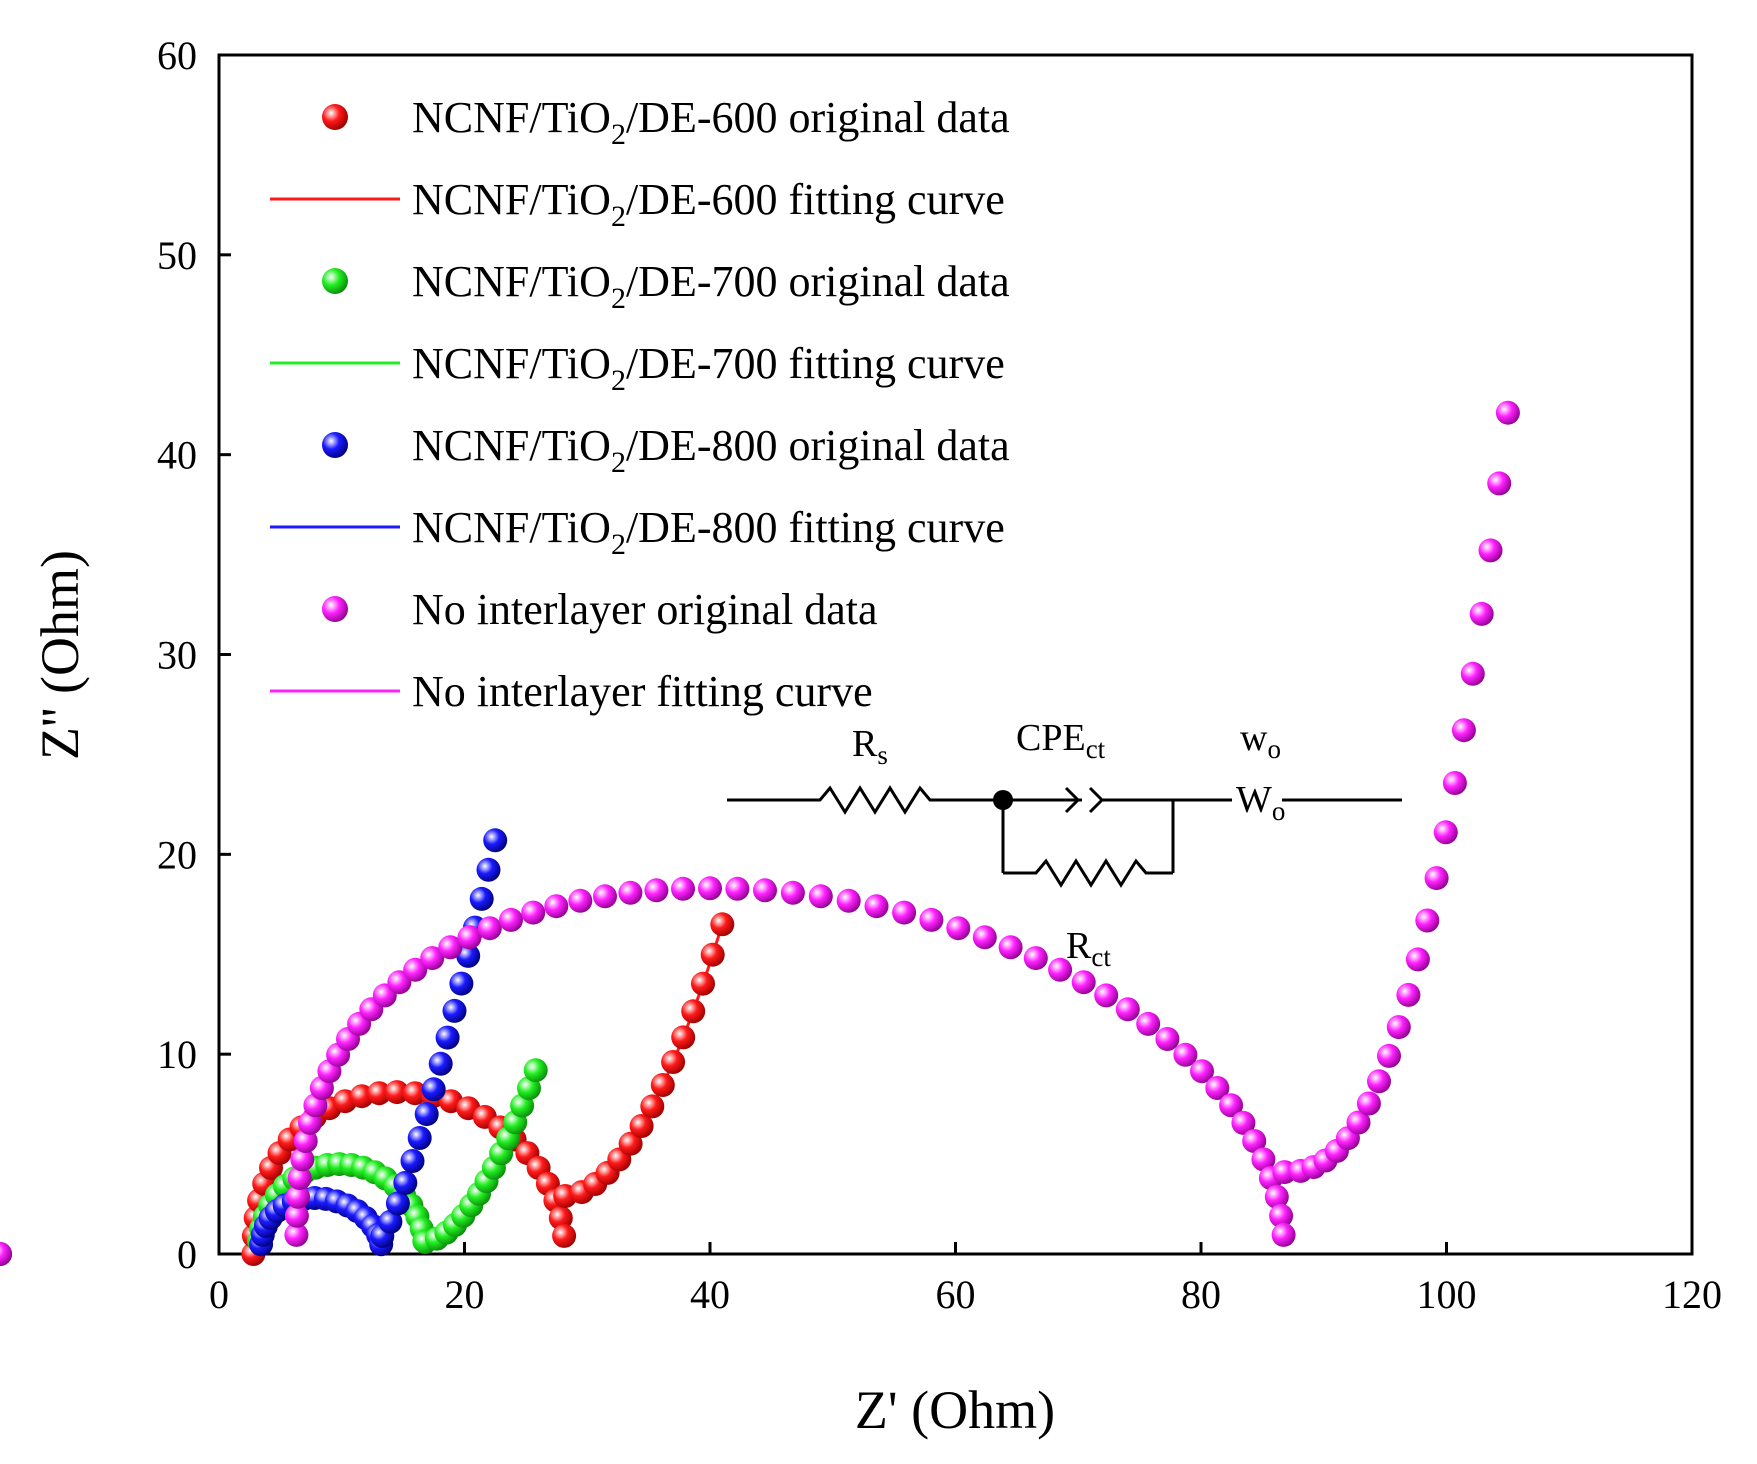 The height and width of the screenshot is (1464, 1757). I want to click on cpe-left-bracket, so click(1072, 800).